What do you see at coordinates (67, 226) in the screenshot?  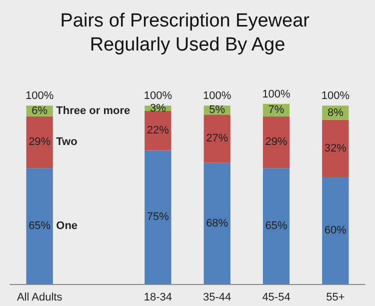 I see `series-label: One` at bounding box center [67, 226].